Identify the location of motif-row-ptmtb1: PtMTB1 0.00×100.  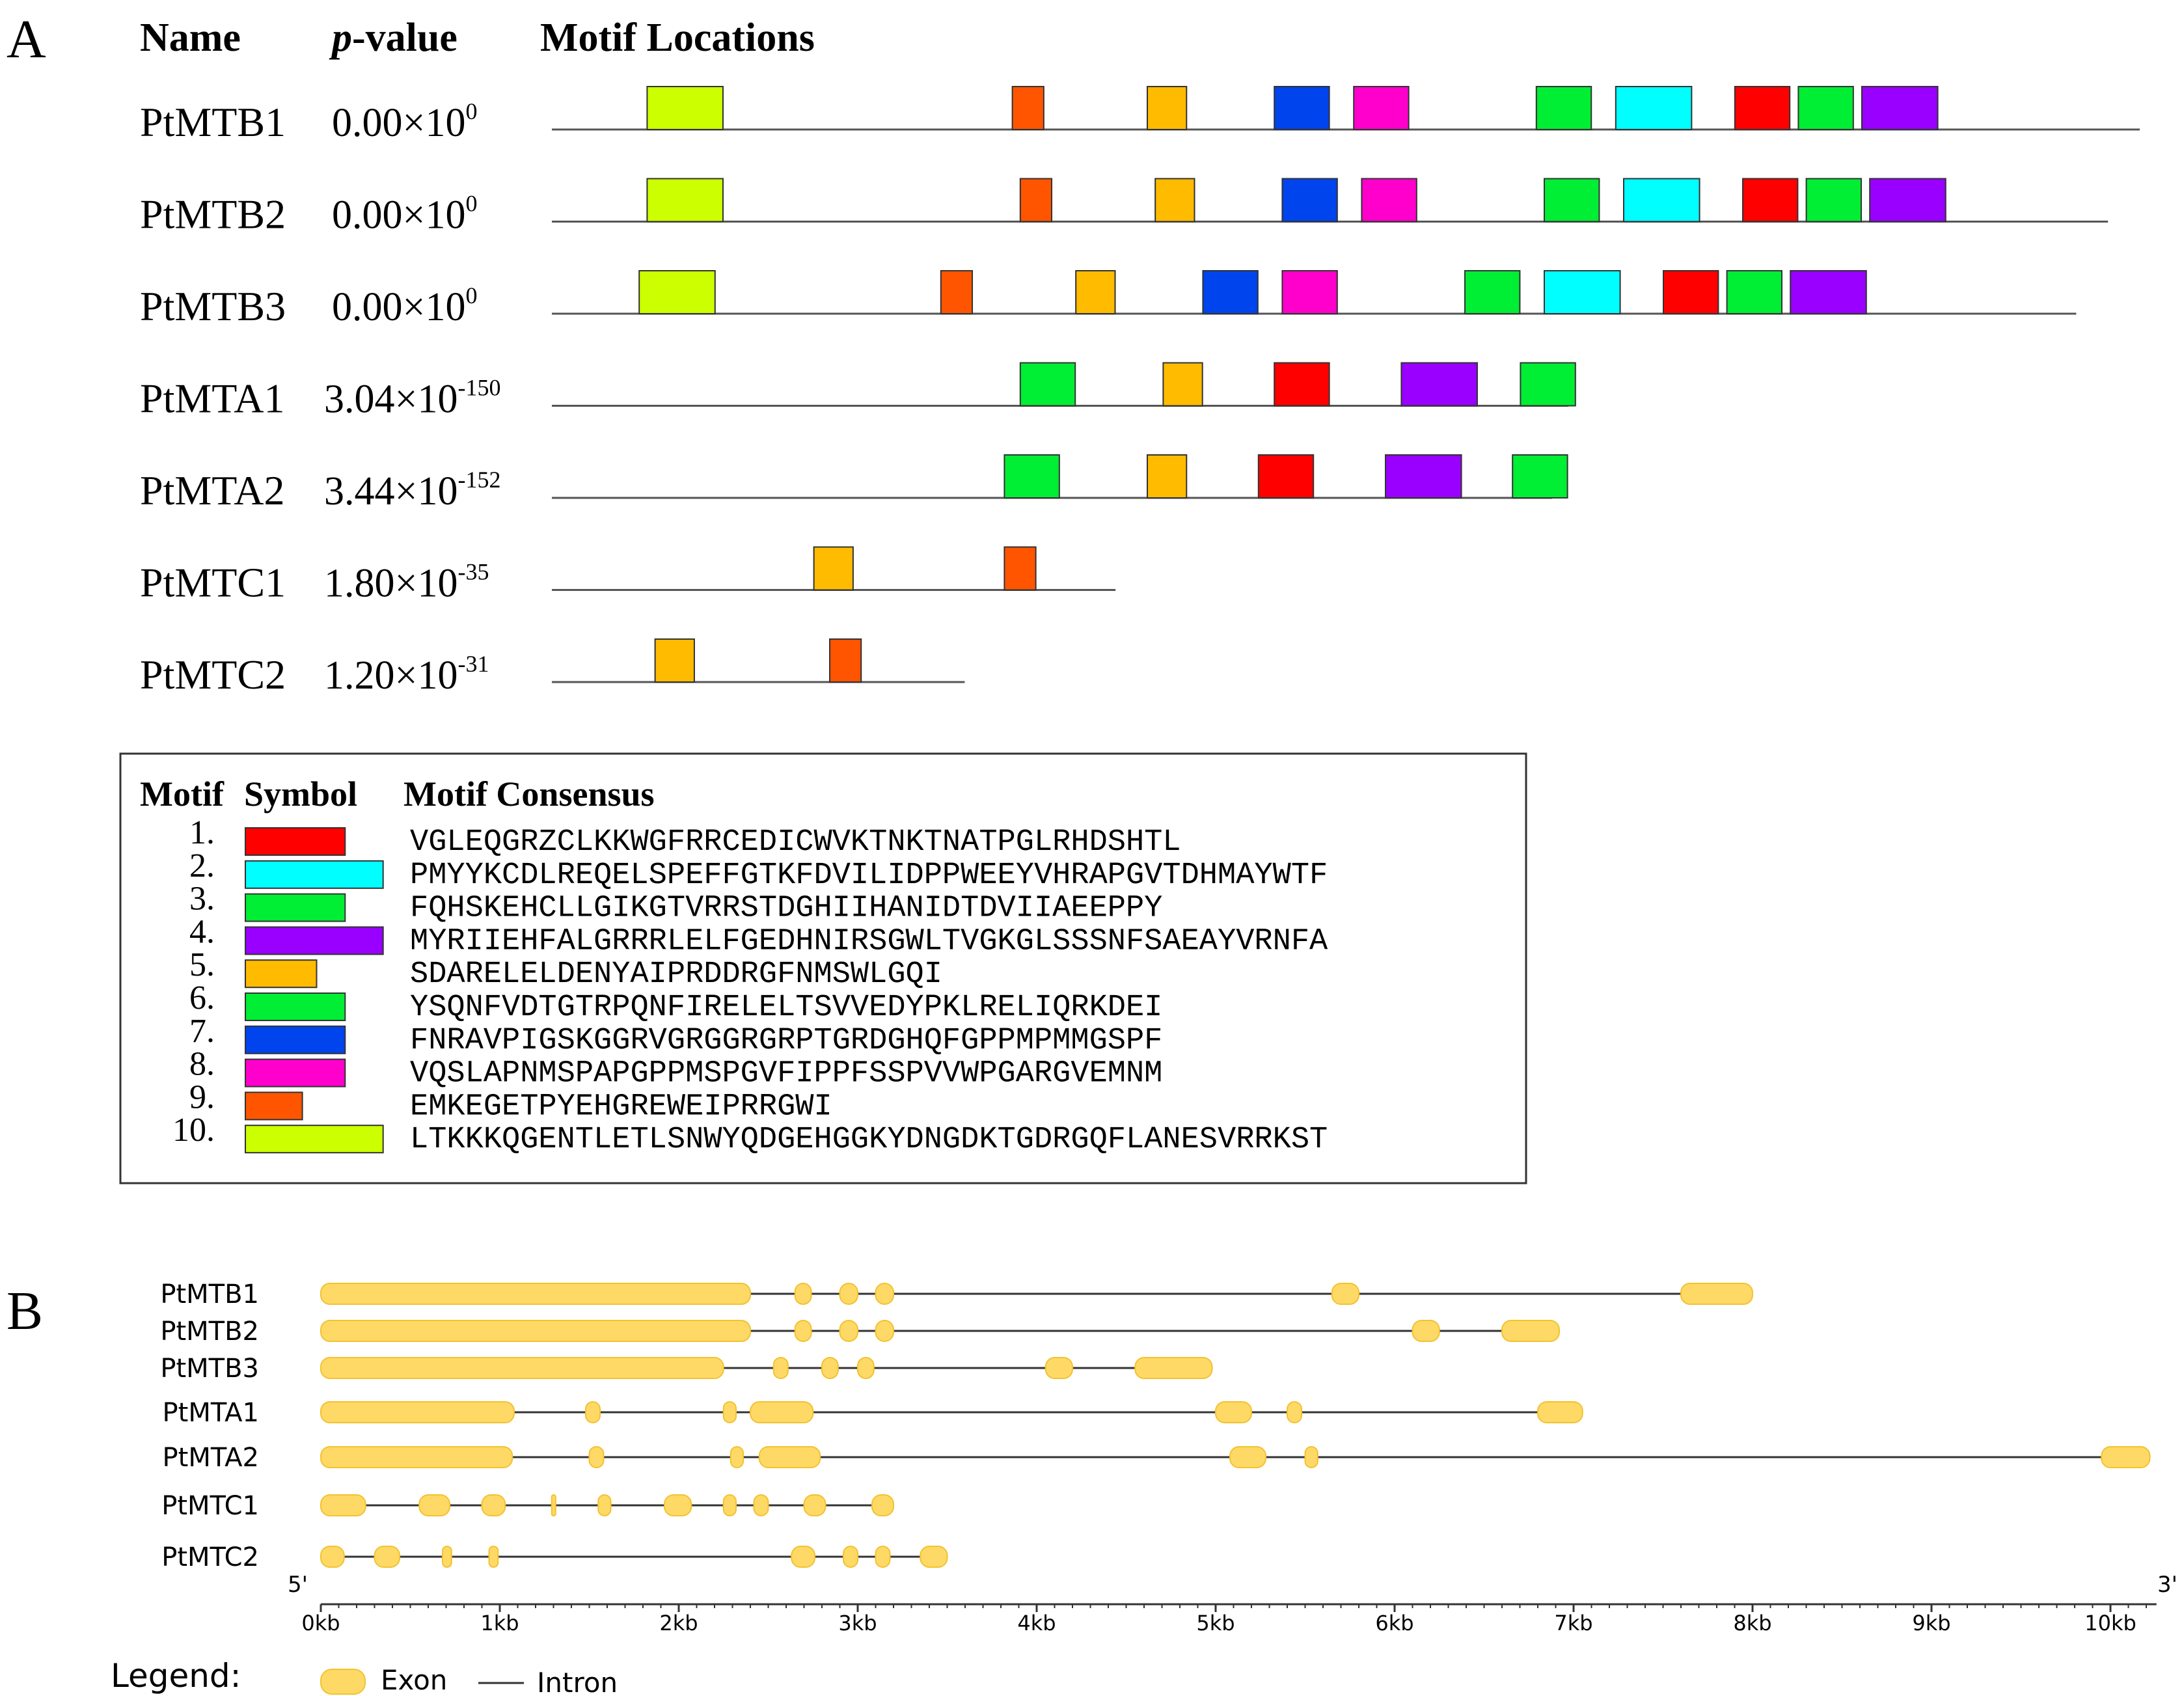
(1140, 115).